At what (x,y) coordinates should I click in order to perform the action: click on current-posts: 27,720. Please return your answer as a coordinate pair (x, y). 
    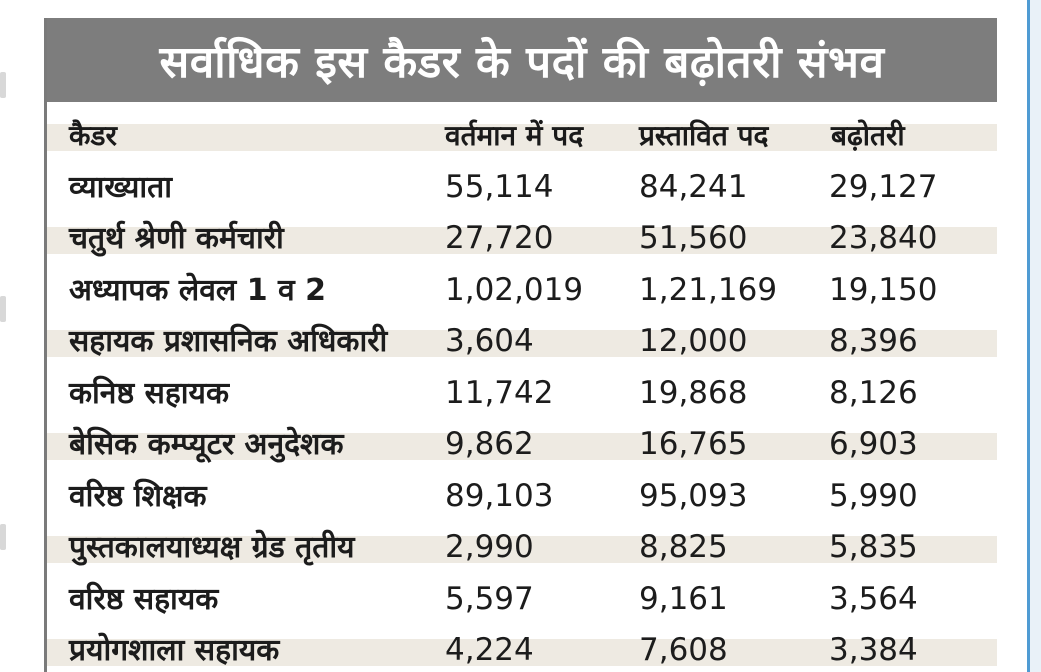
    Looking at the image, I should click on (499, 238).